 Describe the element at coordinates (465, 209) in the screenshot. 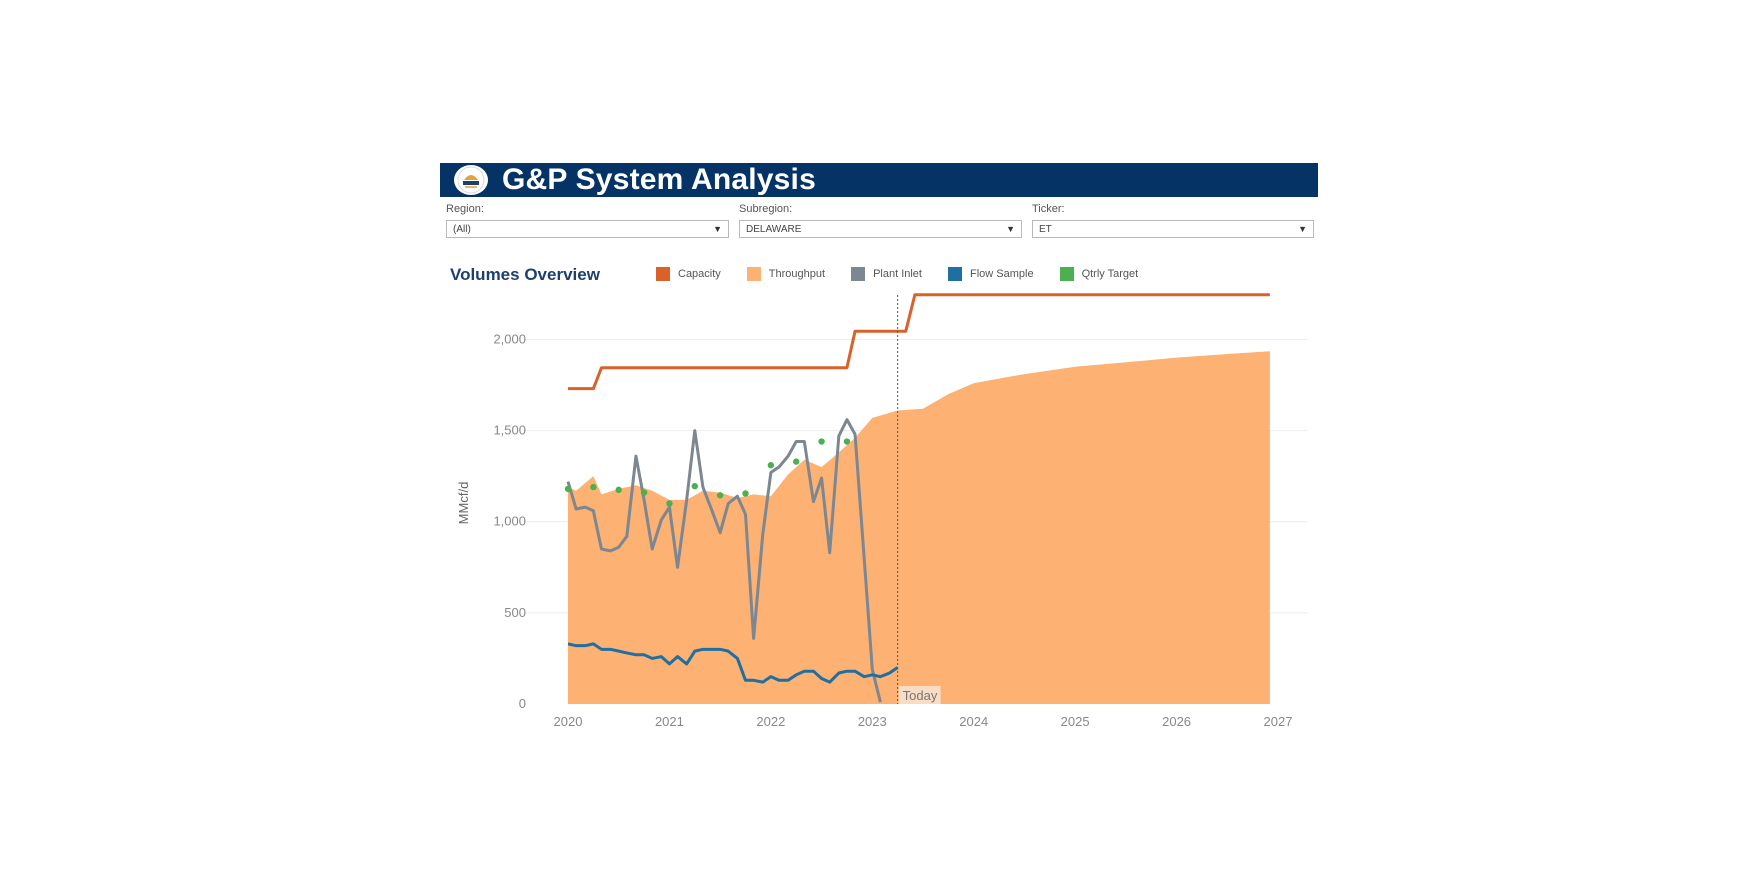

I see `region-filter-label: Region:` at that location.